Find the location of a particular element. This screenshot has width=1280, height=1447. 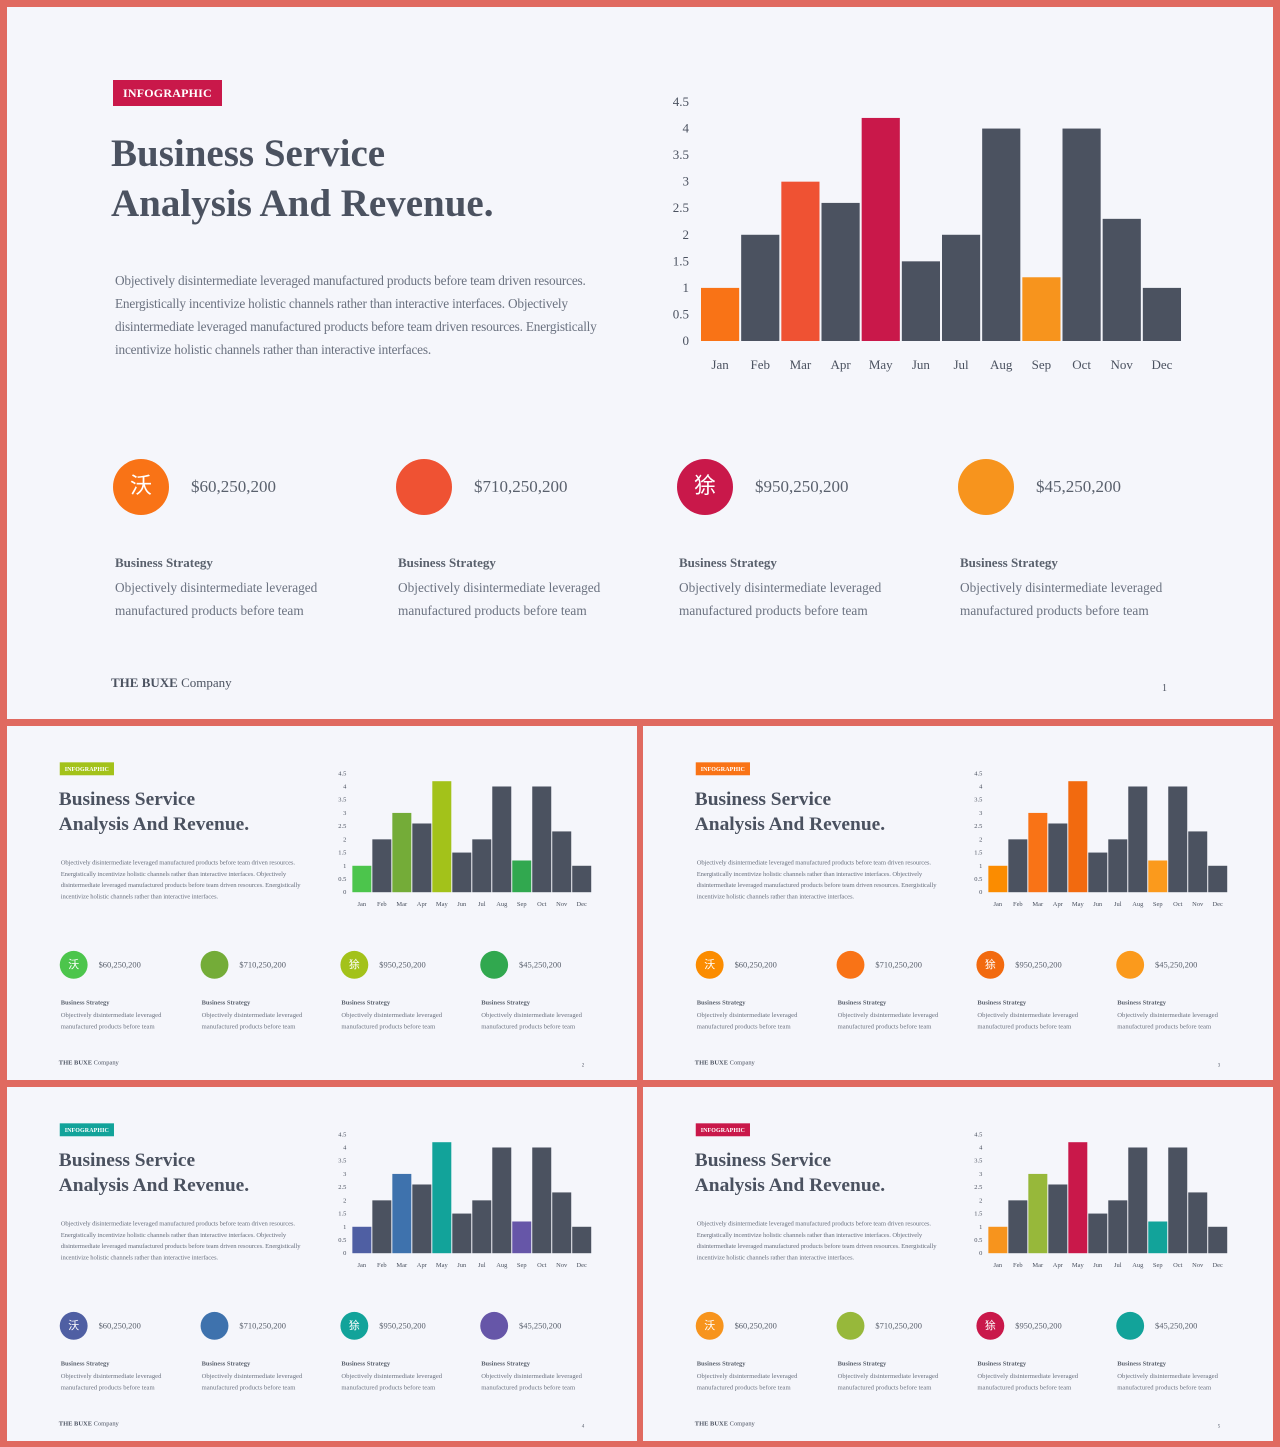

y-tick-label: 1 is located at coordinates (344, 866).